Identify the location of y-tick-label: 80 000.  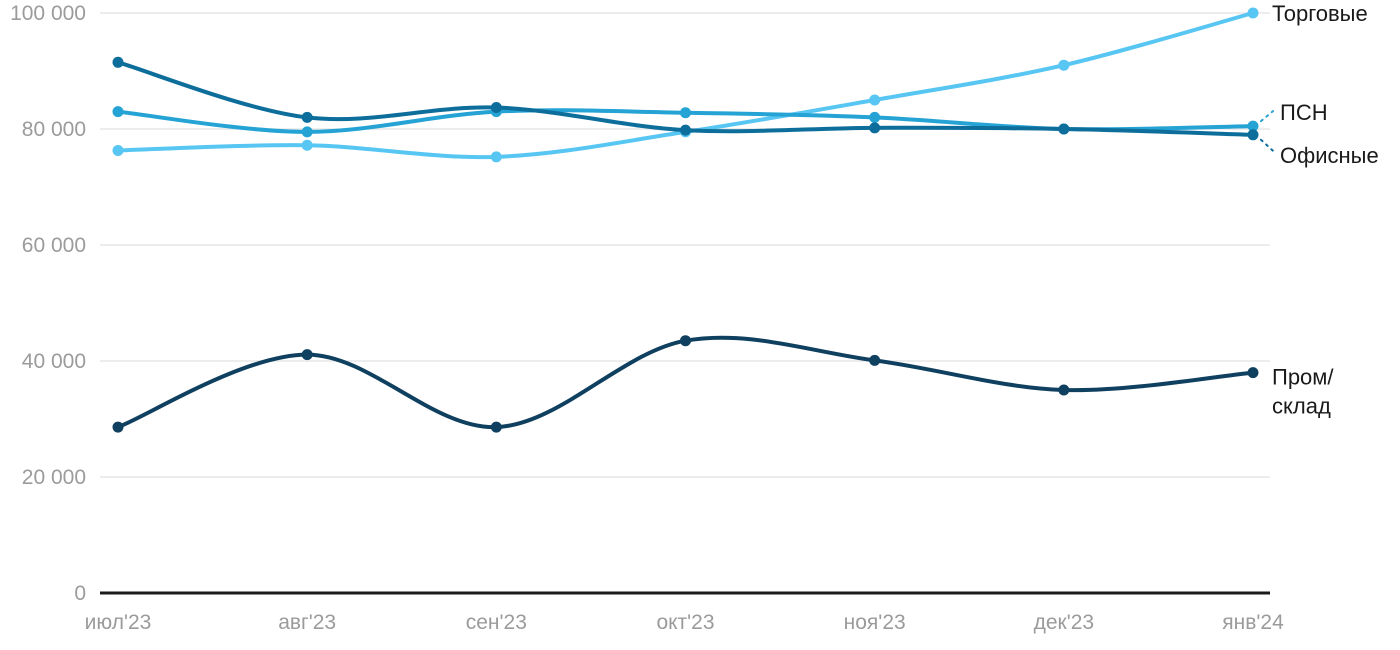
(54, 129).